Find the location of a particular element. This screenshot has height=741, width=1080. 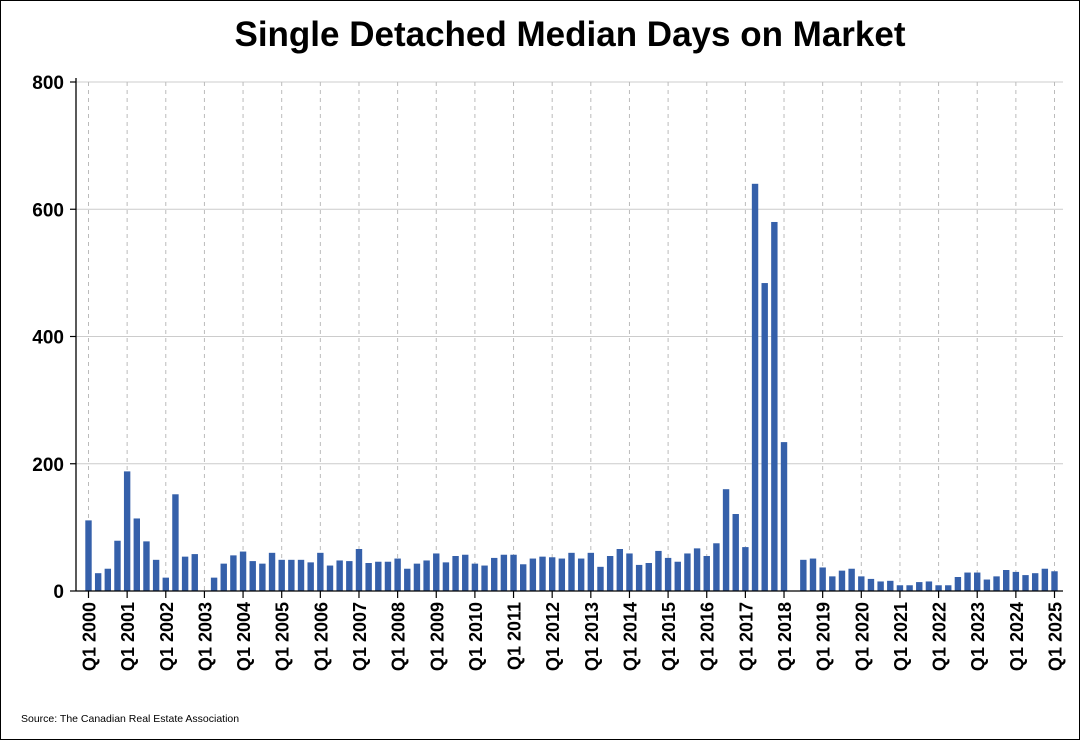

y-tick-label: 0 is located at coordinates (58, 592).